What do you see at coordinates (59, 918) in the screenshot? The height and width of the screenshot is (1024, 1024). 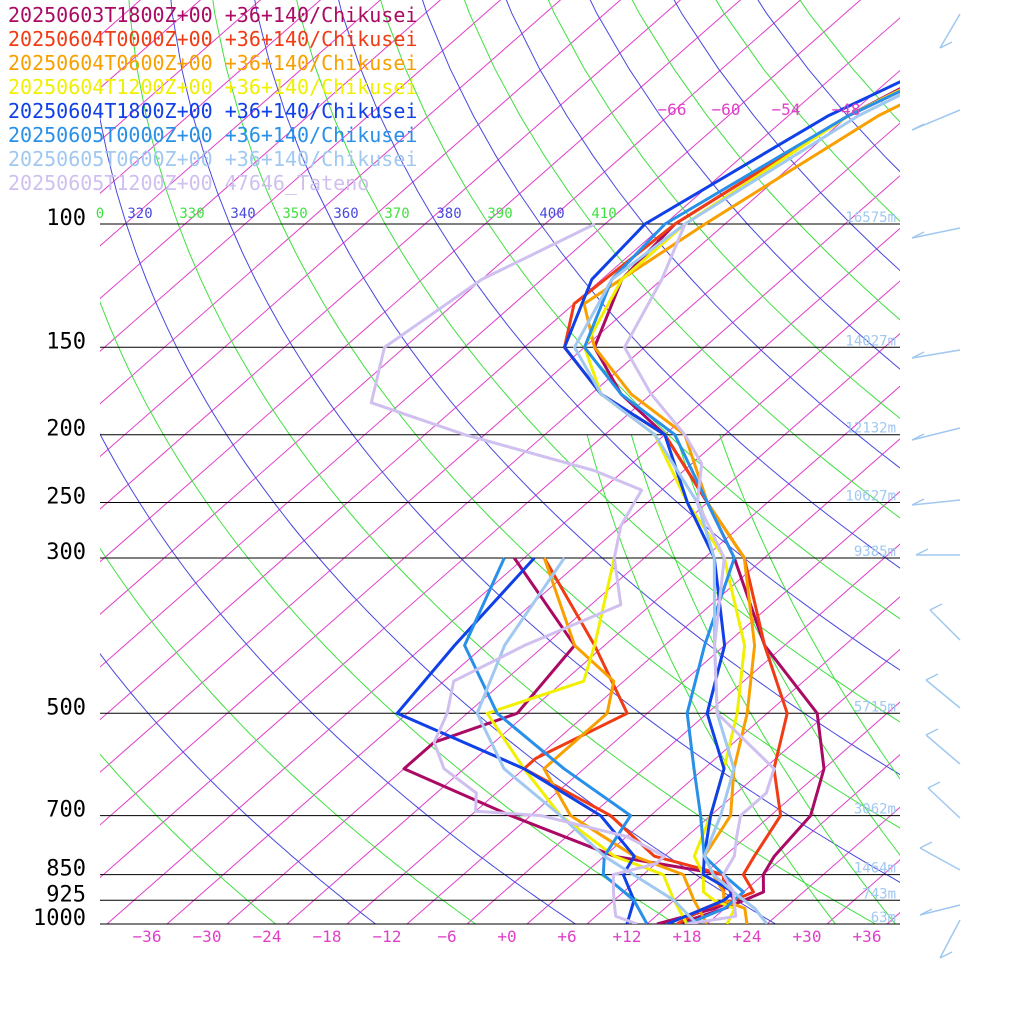 I see `pressure-label: 1000` at bounding box center [59, 918].